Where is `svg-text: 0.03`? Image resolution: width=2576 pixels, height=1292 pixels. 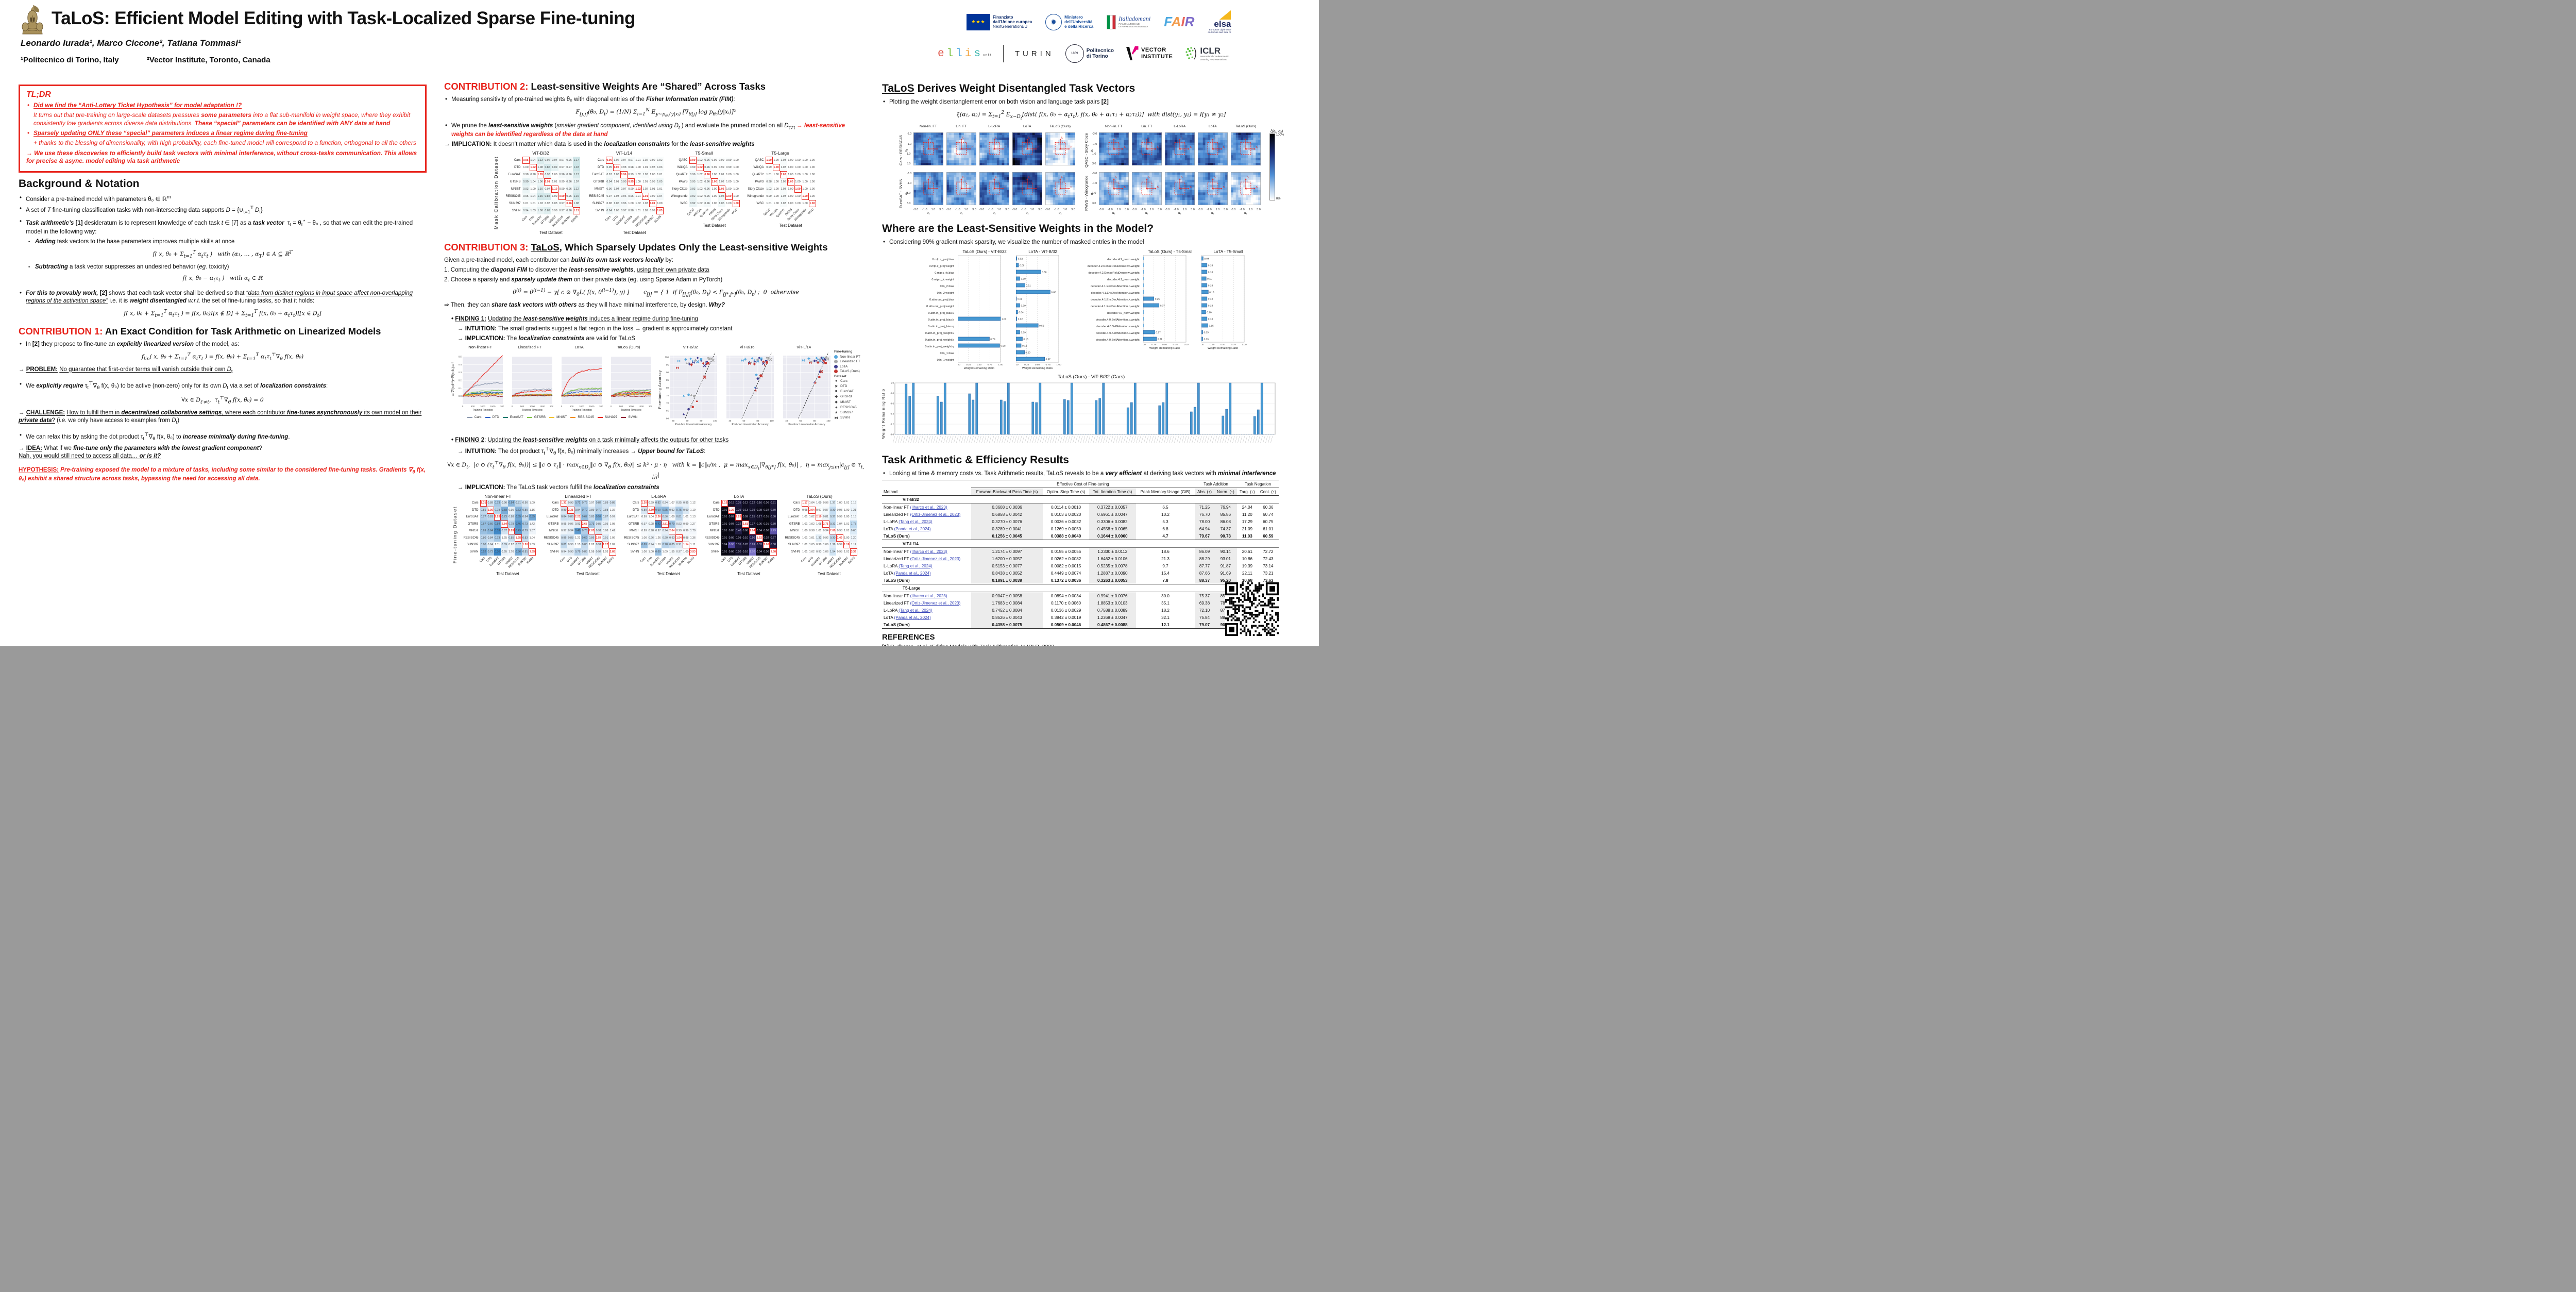 svg-text: 0.03 is located at coordinates (1206, 332).